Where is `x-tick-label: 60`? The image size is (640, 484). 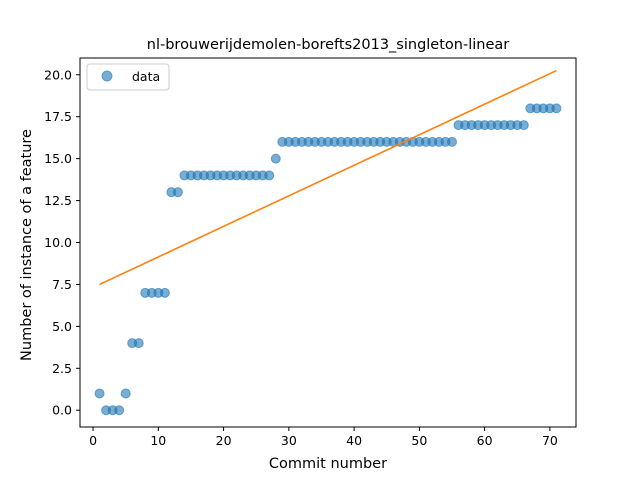
x-tick-label: 60 is located at coordinates (485, 440).